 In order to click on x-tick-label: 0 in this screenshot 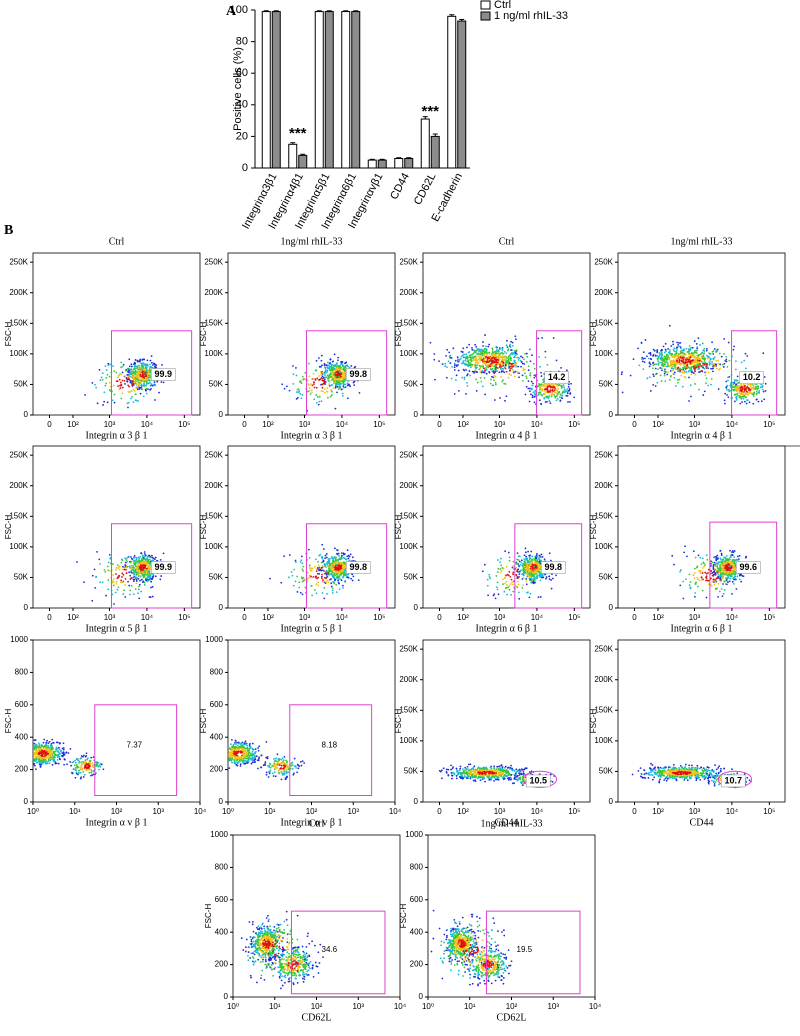, I will do `click(49, 617)`.